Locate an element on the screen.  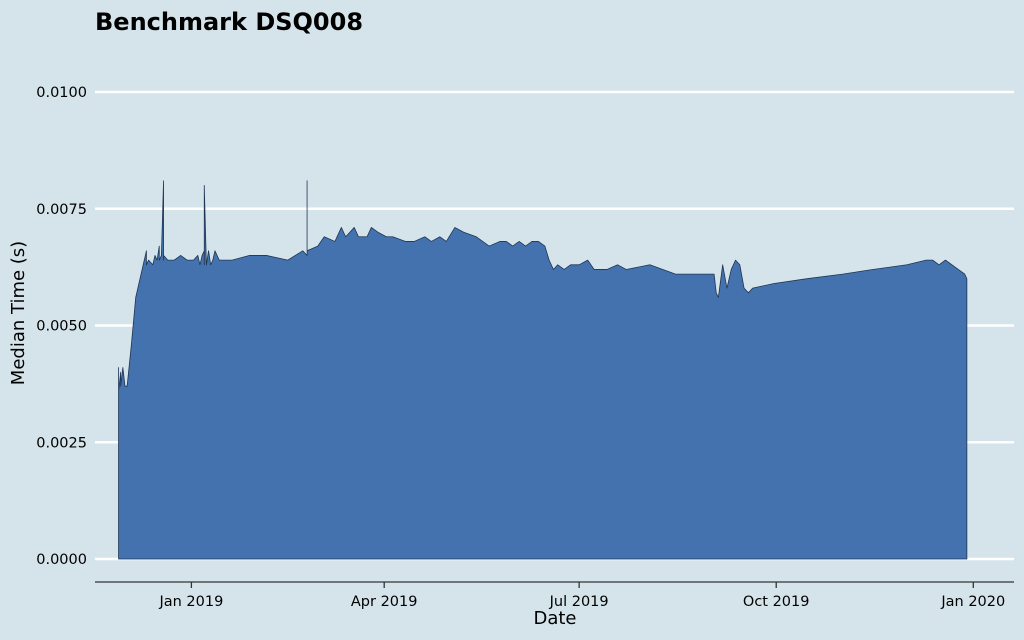
x-tick-label: Jan 2019 is located at coordinates (190, 602).